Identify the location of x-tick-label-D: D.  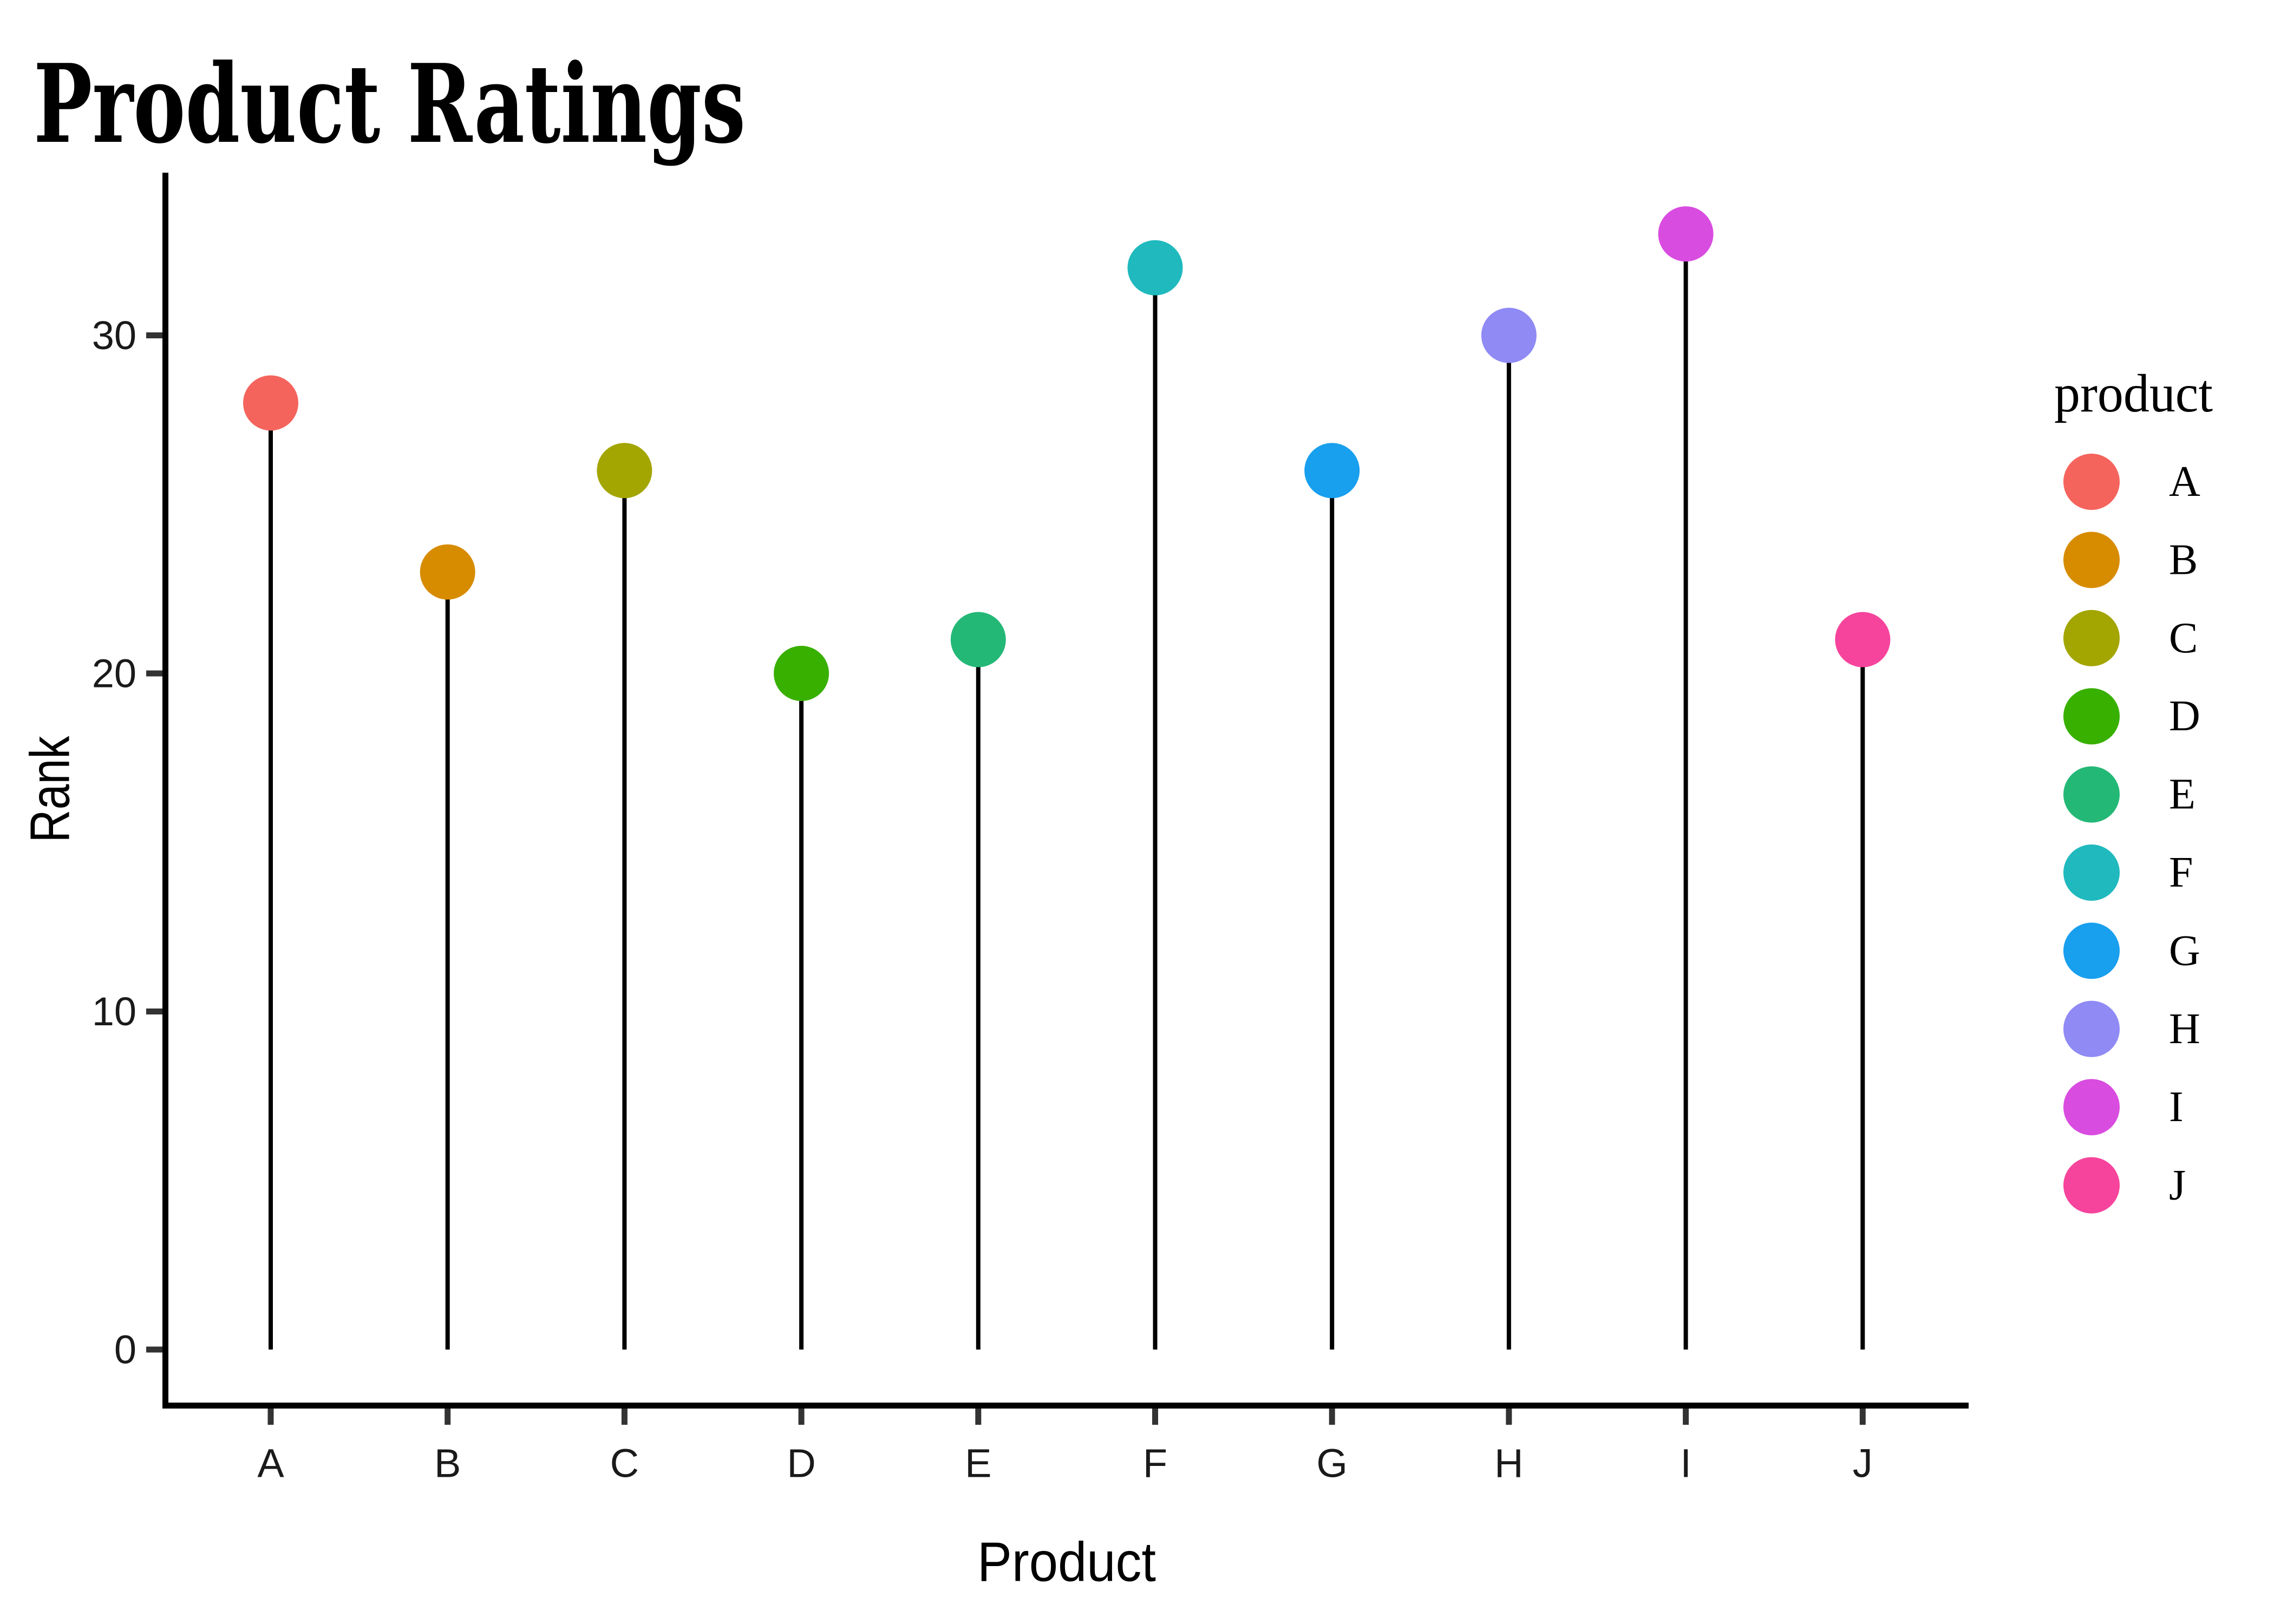
(801, 1464).